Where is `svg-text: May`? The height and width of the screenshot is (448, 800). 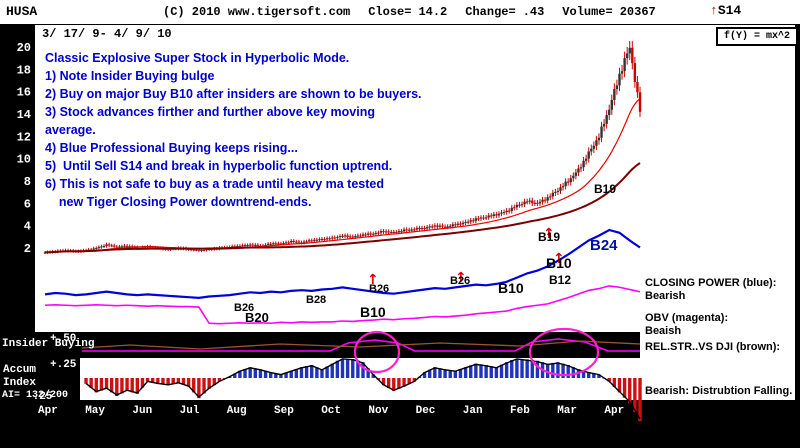 svg-text: May is located at coordinates (95, 411).